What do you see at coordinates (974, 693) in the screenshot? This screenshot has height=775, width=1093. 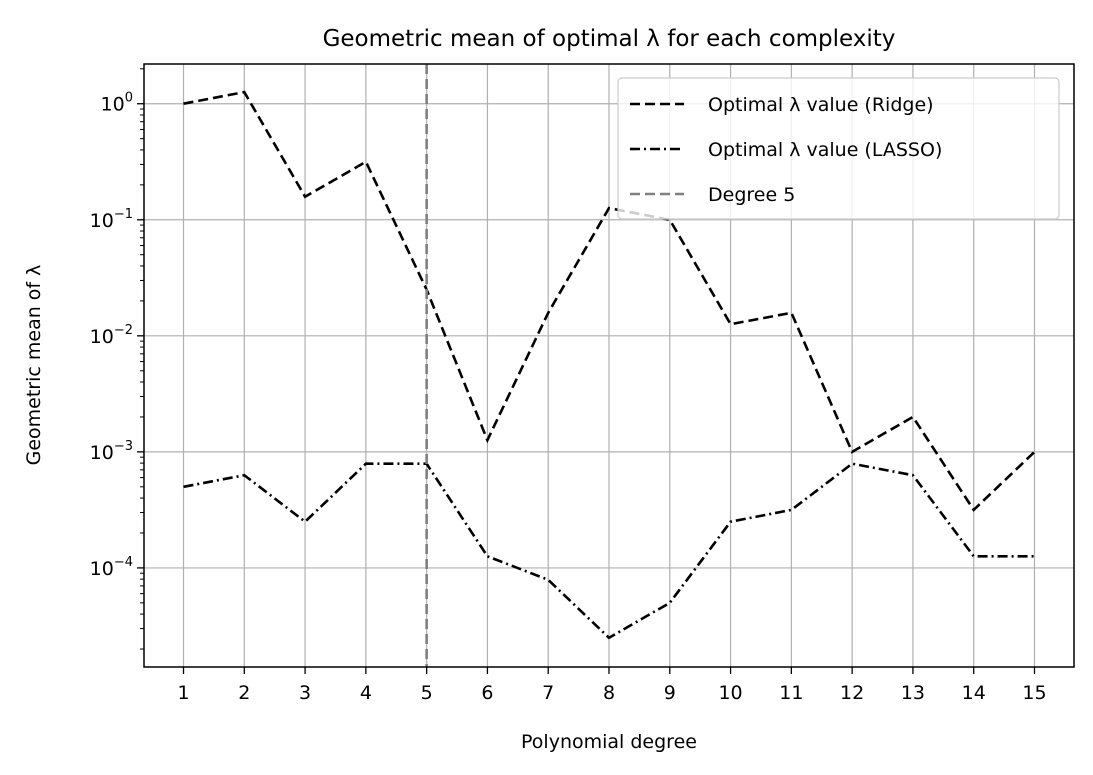 I see `x-tick-label: 14` at bounding box center [974, 693].